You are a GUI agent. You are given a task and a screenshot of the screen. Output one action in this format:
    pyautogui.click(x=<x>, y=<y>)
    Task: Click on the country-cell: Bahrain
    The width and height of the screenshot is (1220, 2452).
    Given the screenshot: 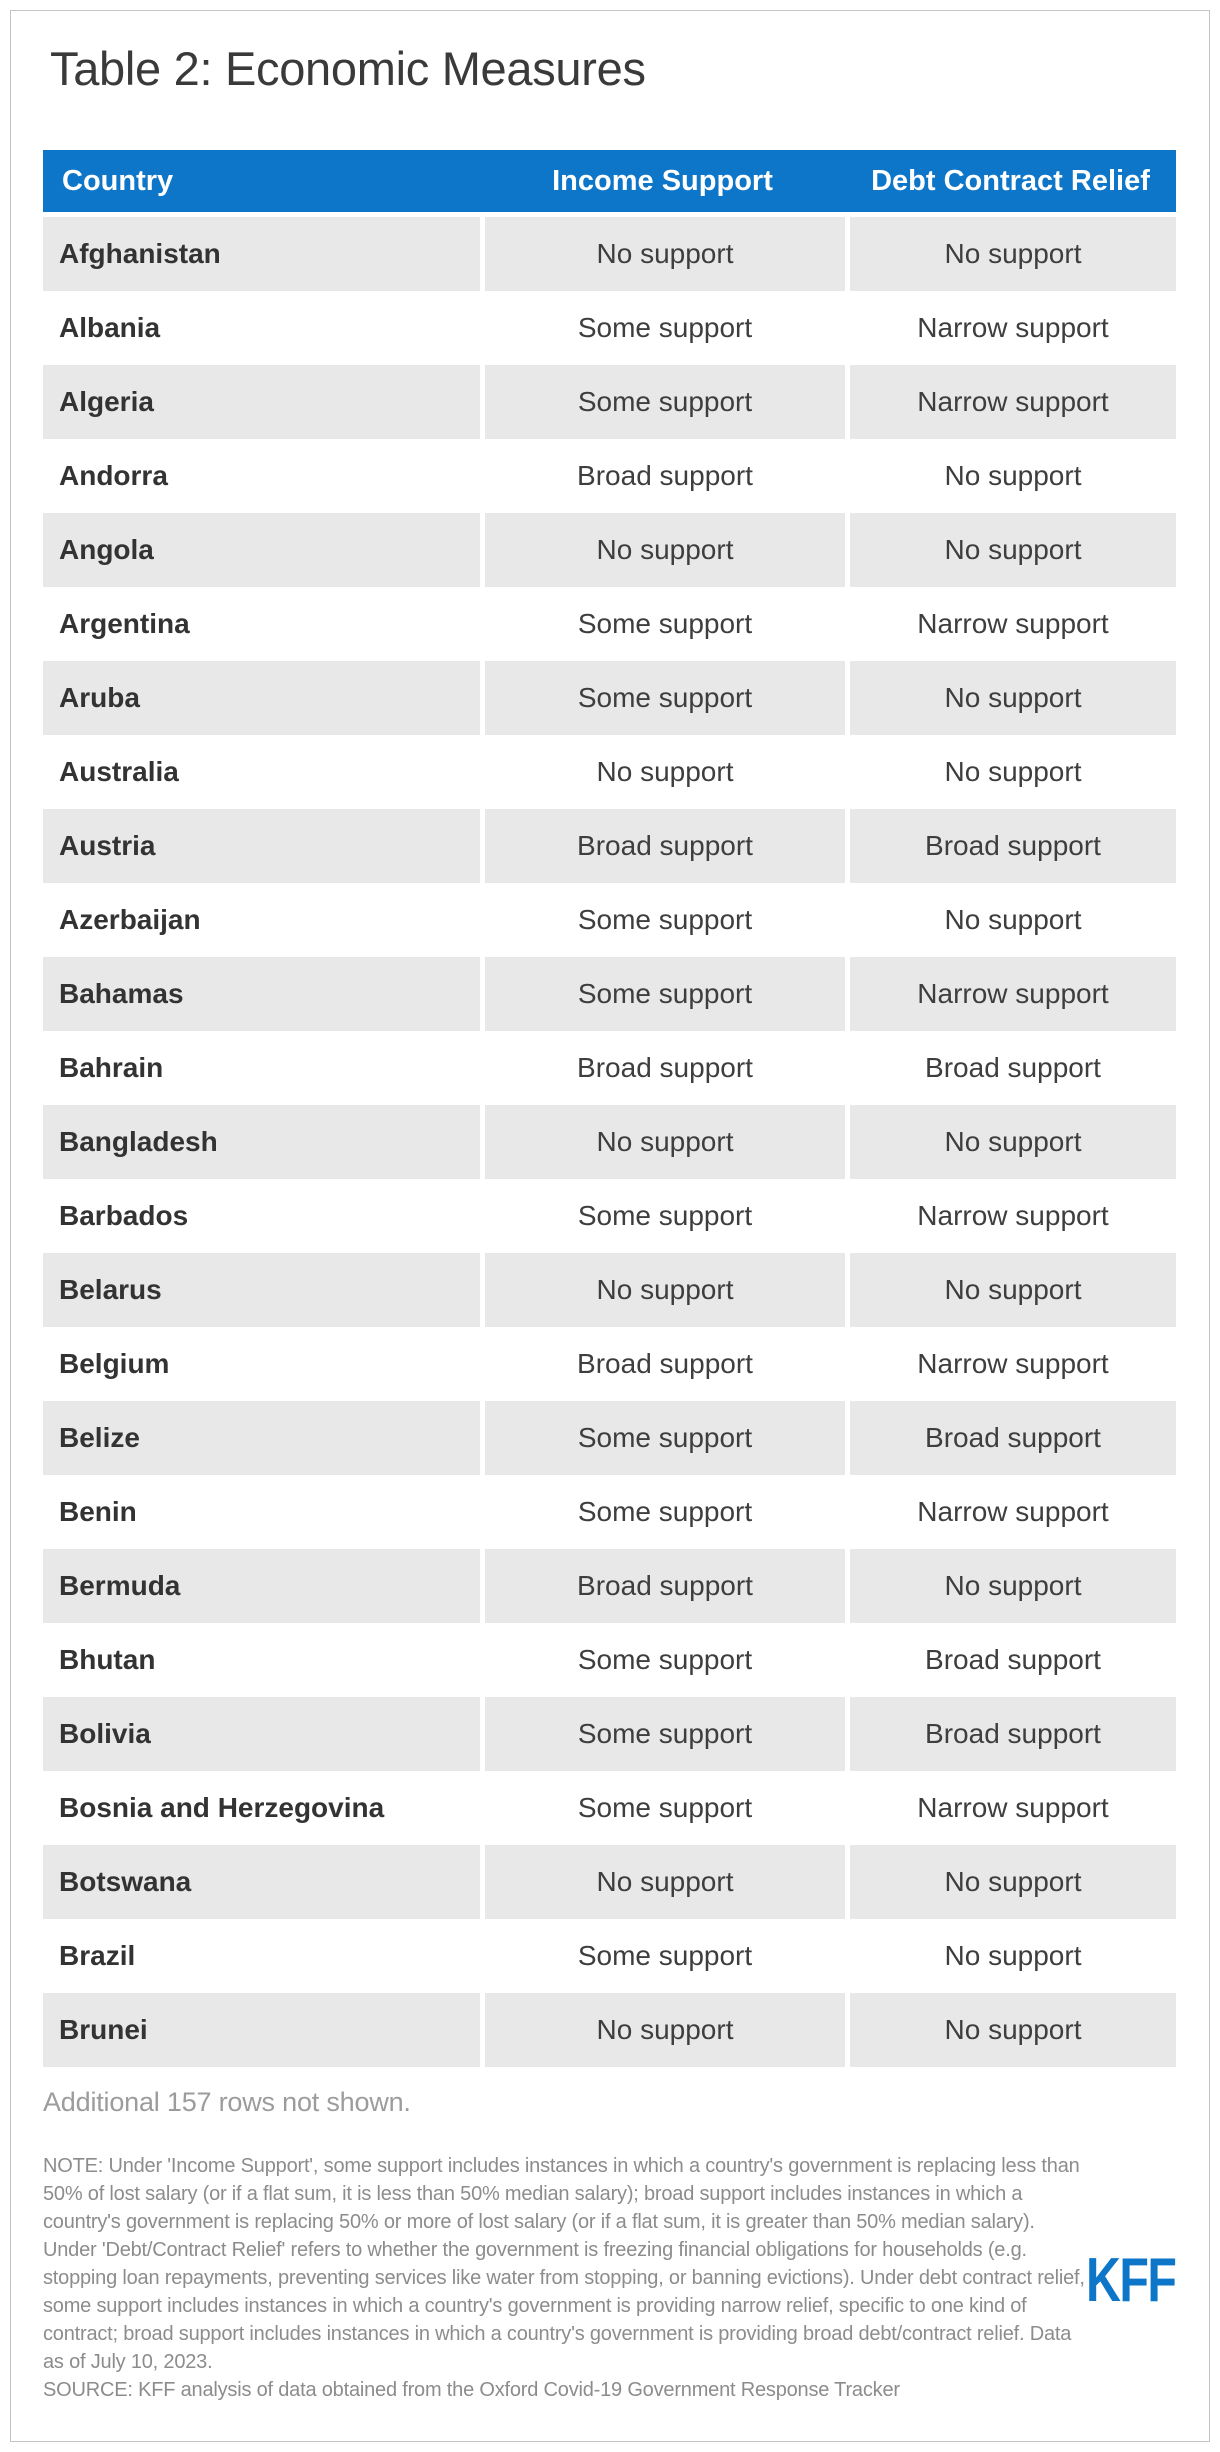 What is the action you would take?
    pyautogui.click(x=111, y=1067)
    